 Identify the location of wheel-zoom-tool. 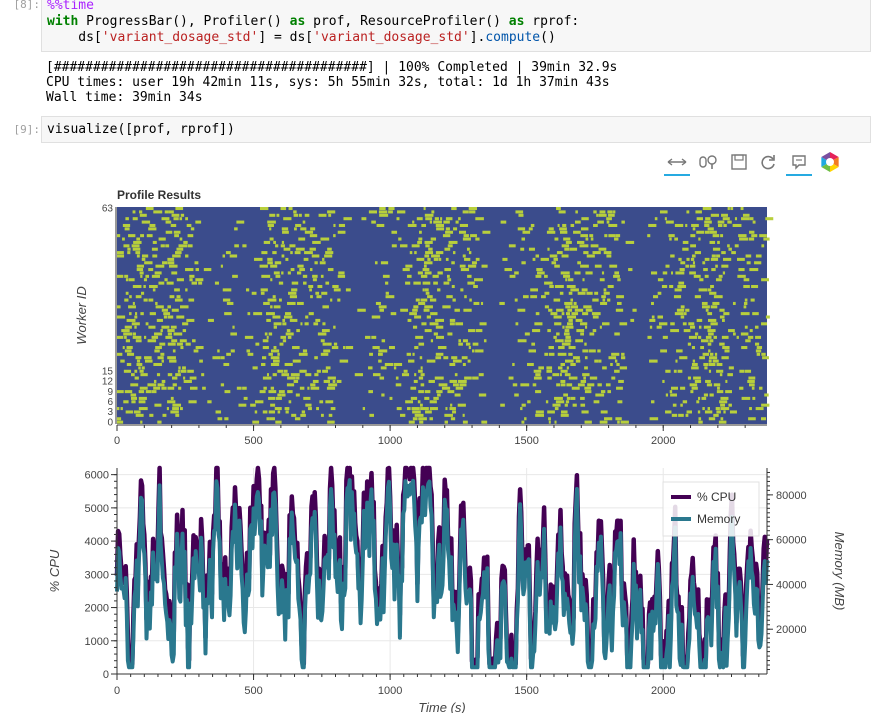
(709, 162).